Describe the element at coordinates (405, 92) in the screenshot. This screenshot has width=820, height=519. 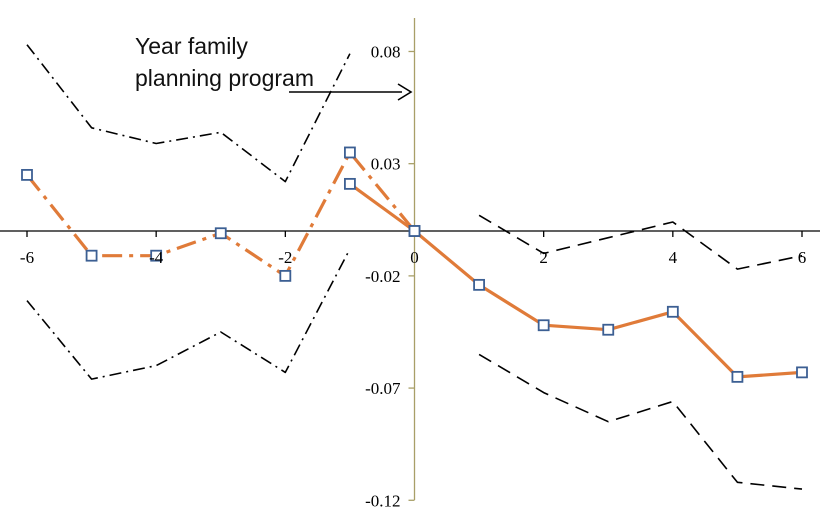
I see `annotation-arrow-head` at that location.